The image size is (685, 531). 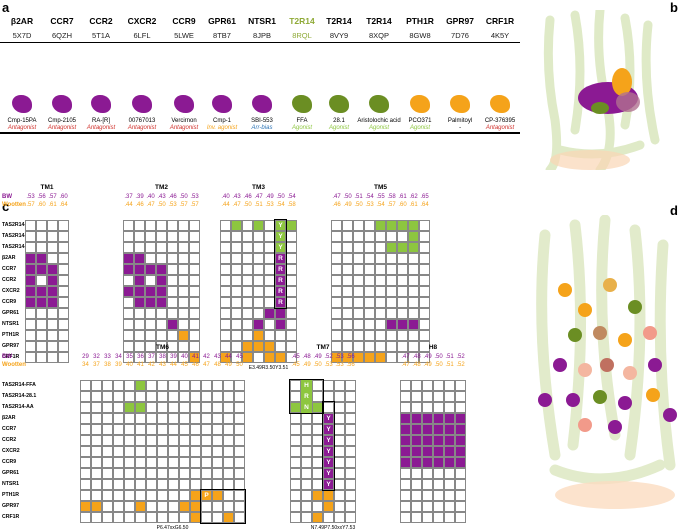 I want to click on bw-number: .51, so click(x=358, y=197).